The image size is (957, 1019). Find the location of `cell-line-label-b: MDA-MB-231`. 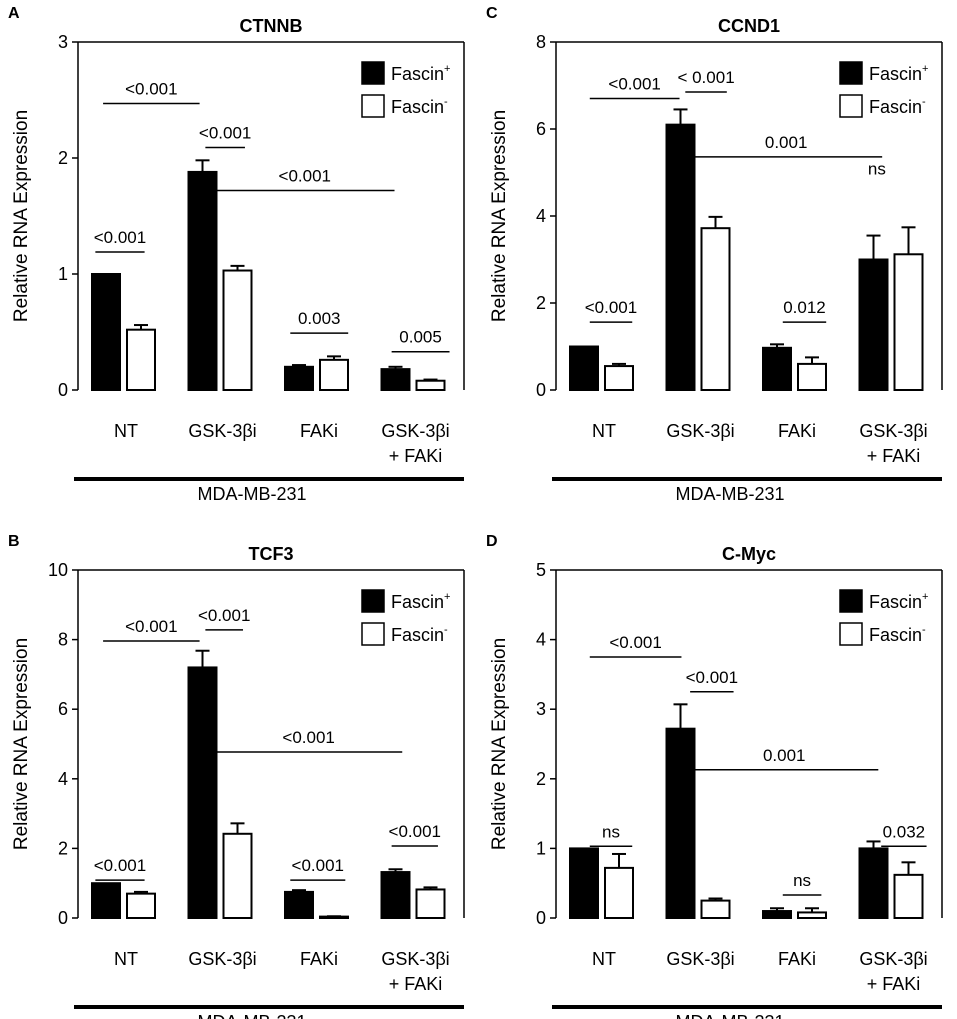

cell-line-label-b: MDA-MB-231 is located at coordinates (251, 1015).